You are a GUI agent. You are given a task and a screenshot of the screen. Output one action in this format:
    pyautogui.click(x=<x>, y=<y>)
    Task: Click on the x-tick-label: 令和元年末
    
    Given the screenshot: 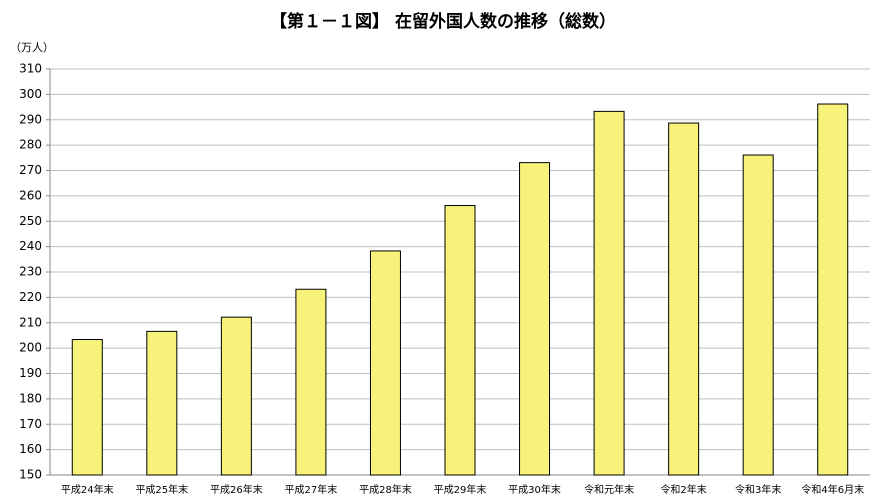 What is the action you would take?
    pyautogui.click(x=609, y=489)
    